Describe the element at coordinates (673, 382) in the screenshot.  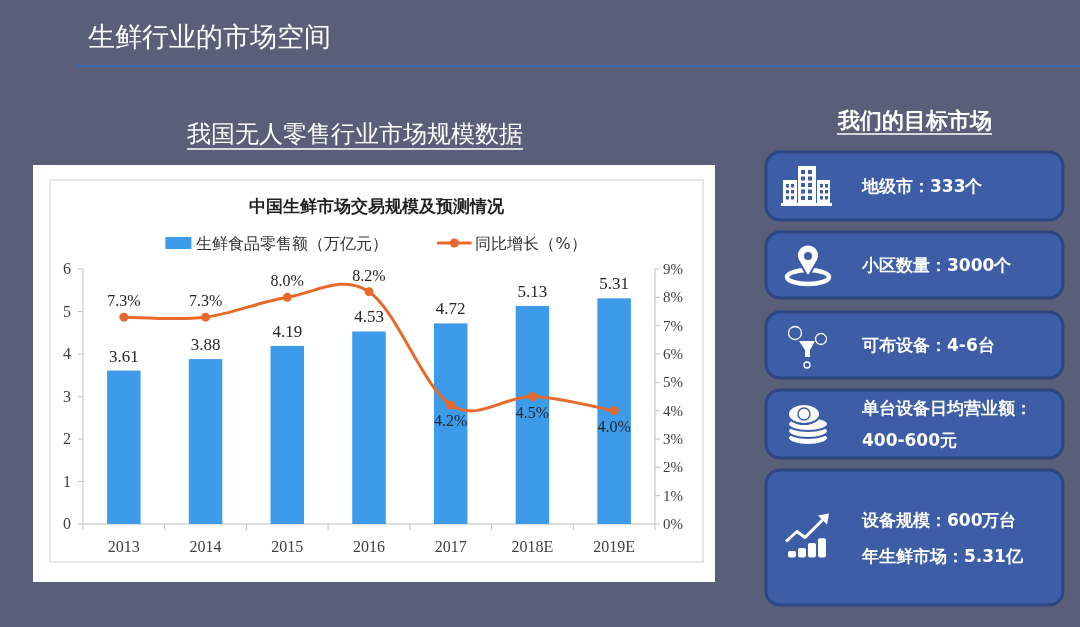
I see `y2-tick-label: 5%` at that location.